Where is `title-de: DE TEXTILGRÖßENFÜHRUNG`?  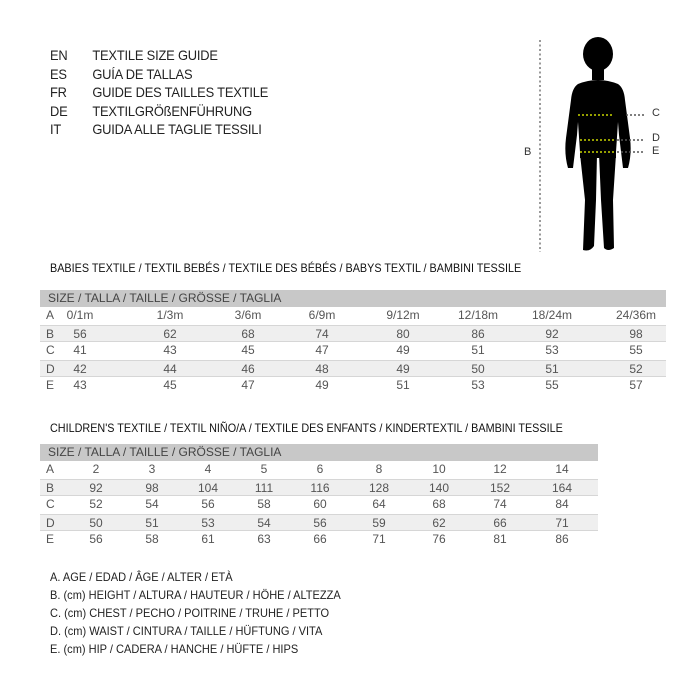
title-de: DE TEXTILGRÖßENFÜHRUNG is located at coordinates (151, 111).